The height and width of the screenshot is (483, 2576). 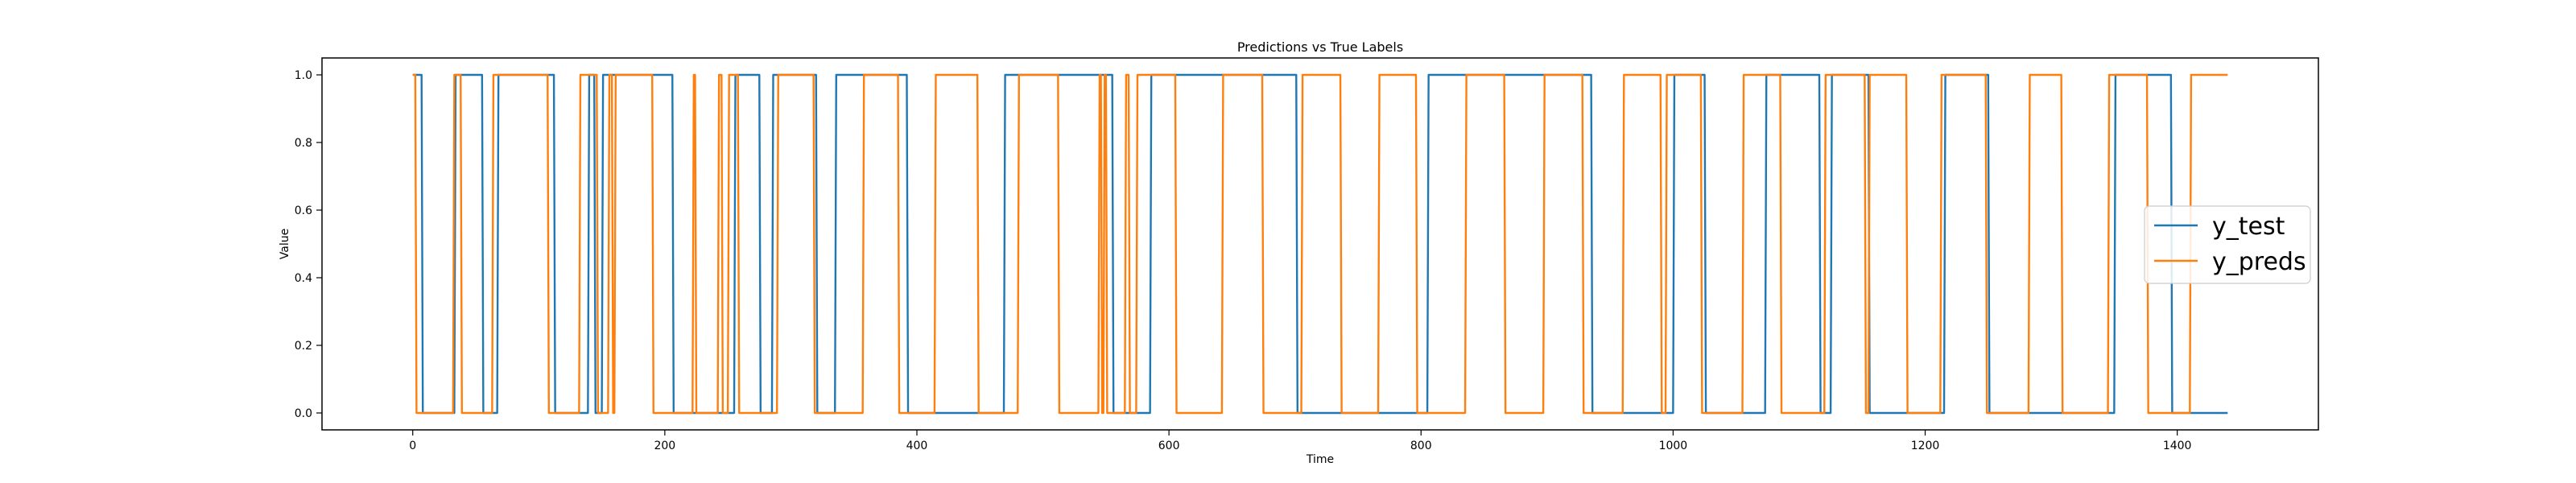 What do you see at coordinates (1300, 441) in the screenshot?
I see `x-axis: 0 200 400 600 800 1000 1200 1400` at bounding box center [1300, 441].